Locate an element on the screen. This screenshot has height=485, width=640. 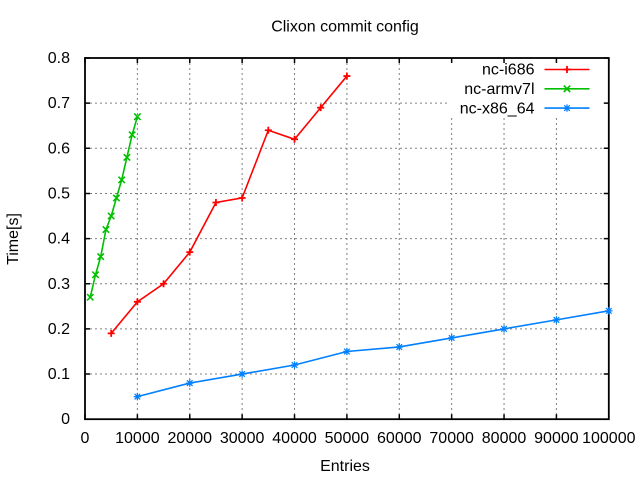
svg-text: 0.3 is located at coordinates (59, 284).